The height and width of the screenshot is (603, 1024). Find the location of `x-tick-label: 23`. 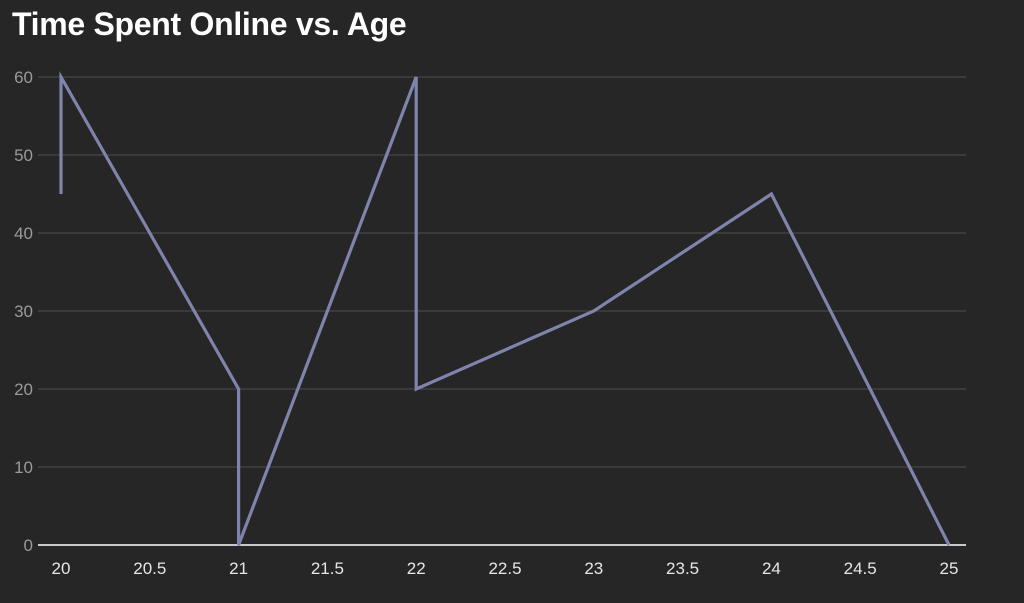

x-tick-label: 23 is located at coordinates (593, 568).